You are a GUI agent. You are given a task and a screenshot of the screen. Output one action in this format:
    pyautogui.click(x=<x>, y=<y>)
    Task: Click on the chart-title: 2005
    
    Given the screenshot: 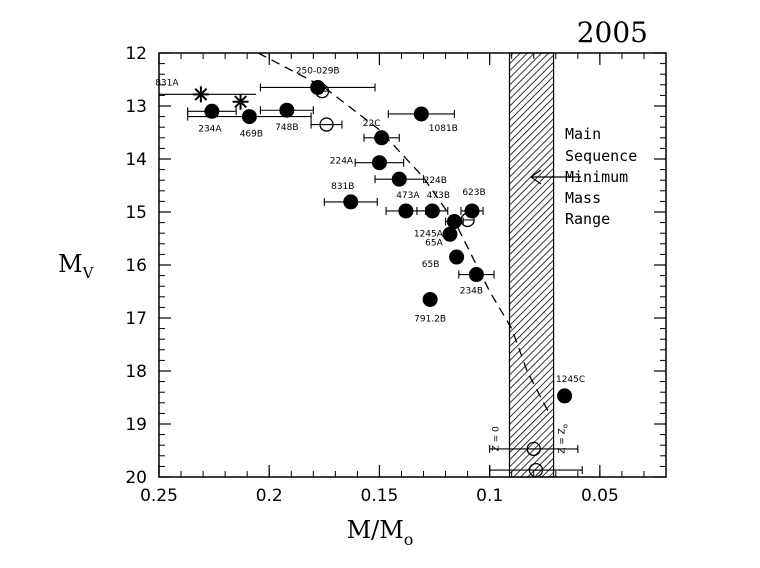 What is the action you would take?
    pyautogui.click(x=612, y=32)
    